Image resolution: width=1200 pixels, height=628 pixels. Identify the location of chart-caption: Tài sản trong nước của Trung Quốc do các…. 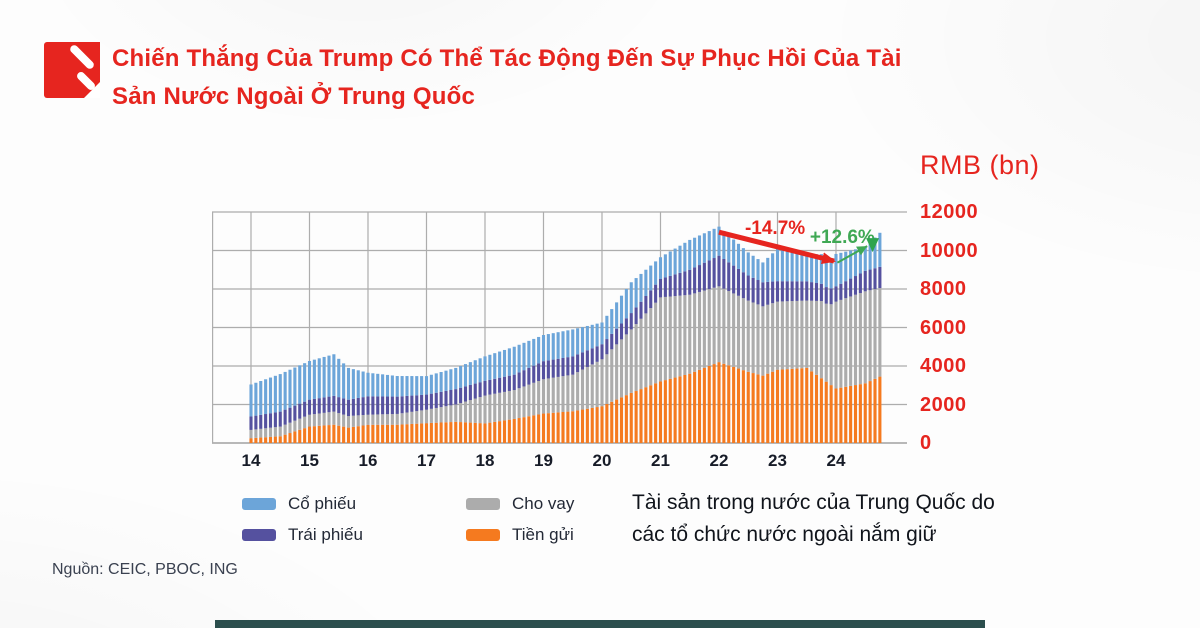
(842, 519).